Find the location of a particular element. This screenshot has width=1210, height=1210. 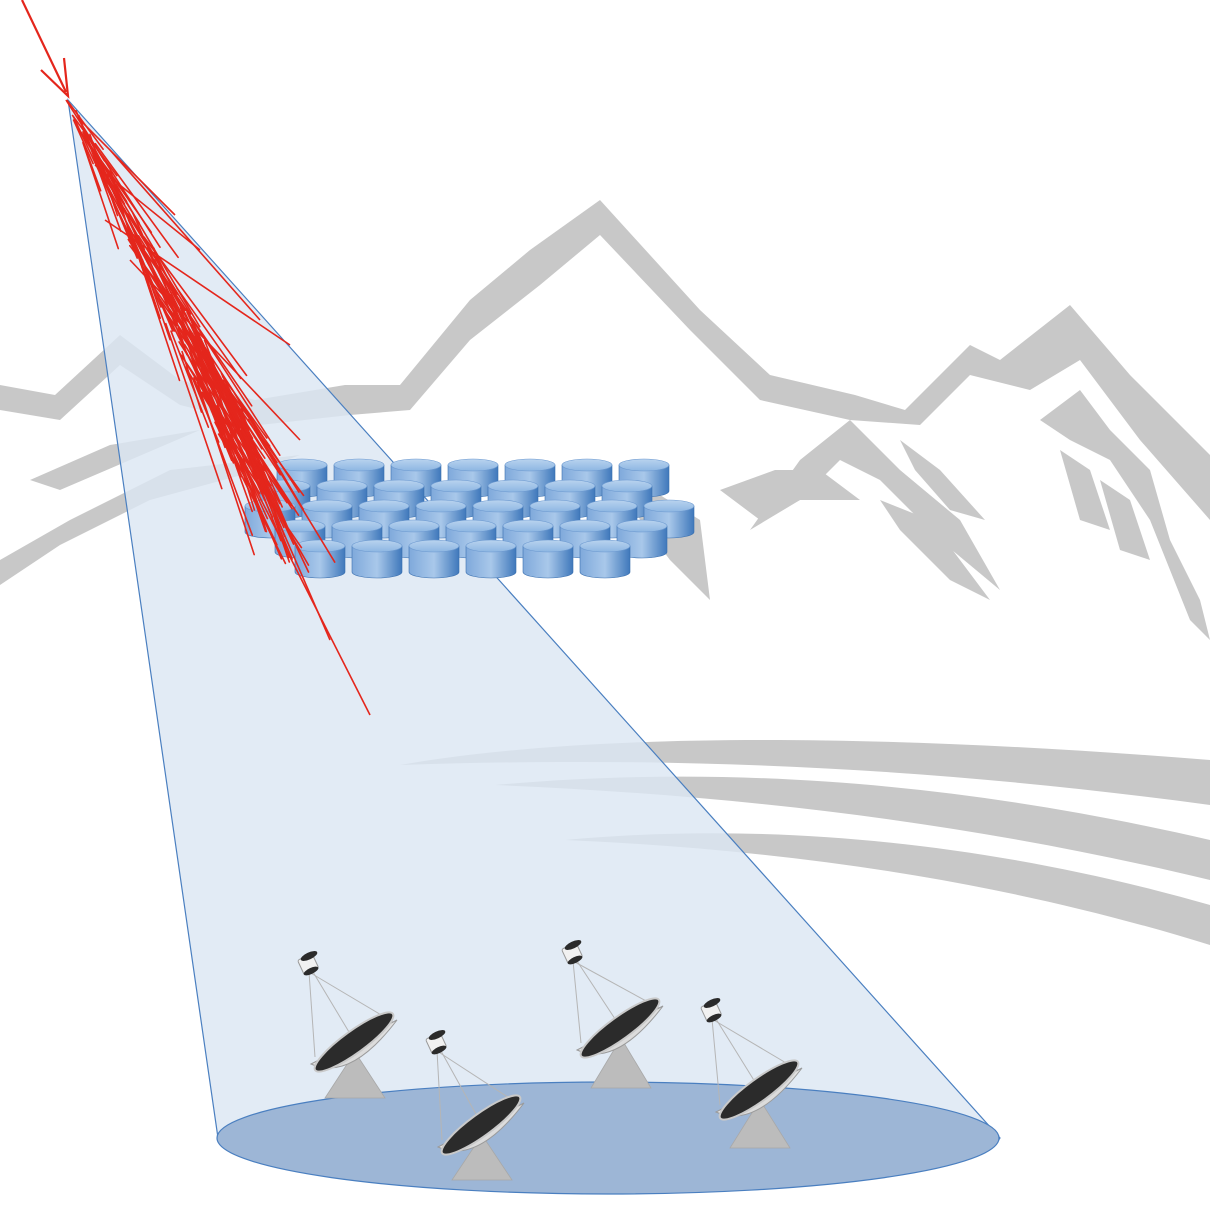

particle-shower is located at coordinates (218, 407).